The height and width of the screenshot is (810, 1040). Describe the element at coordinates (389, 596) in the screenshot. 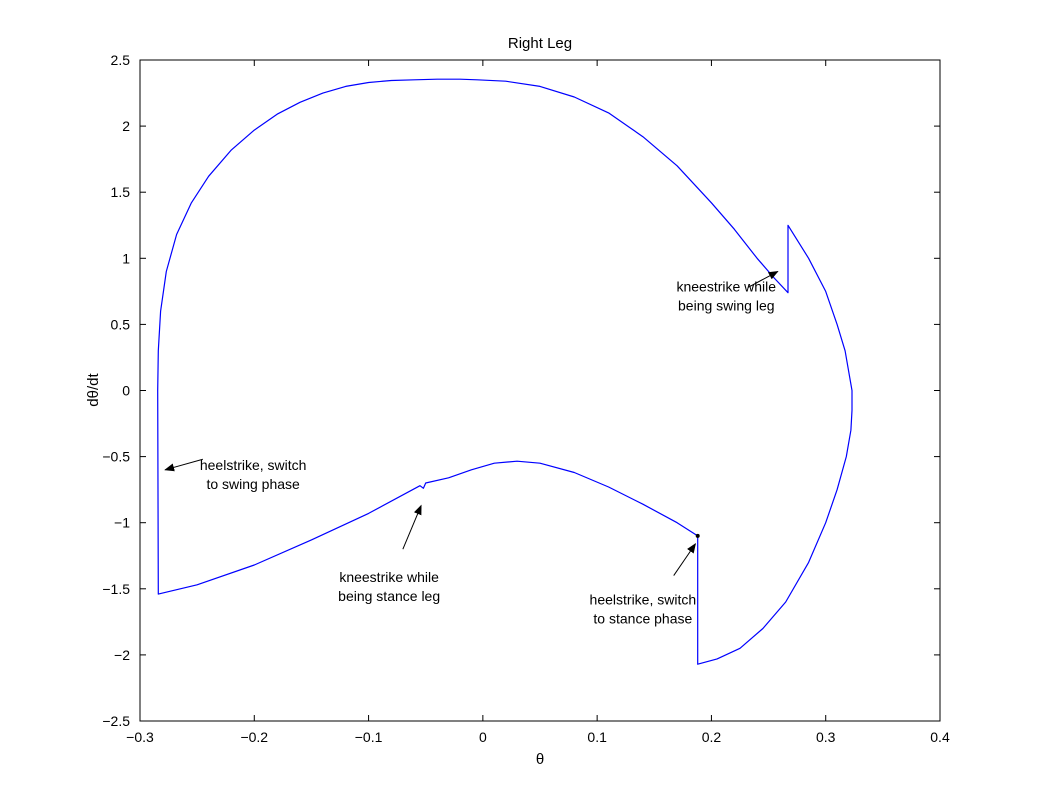

I see `annotation-text: being stance leg` at that location.